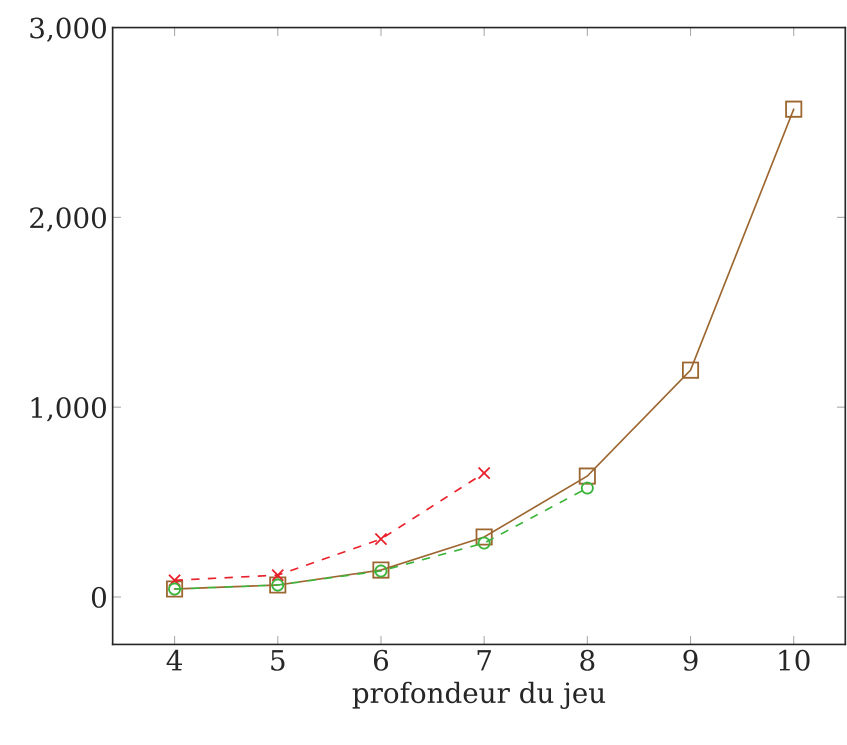  I want to click on x-axis-title: profondeur du jeu, so click(479, 696).